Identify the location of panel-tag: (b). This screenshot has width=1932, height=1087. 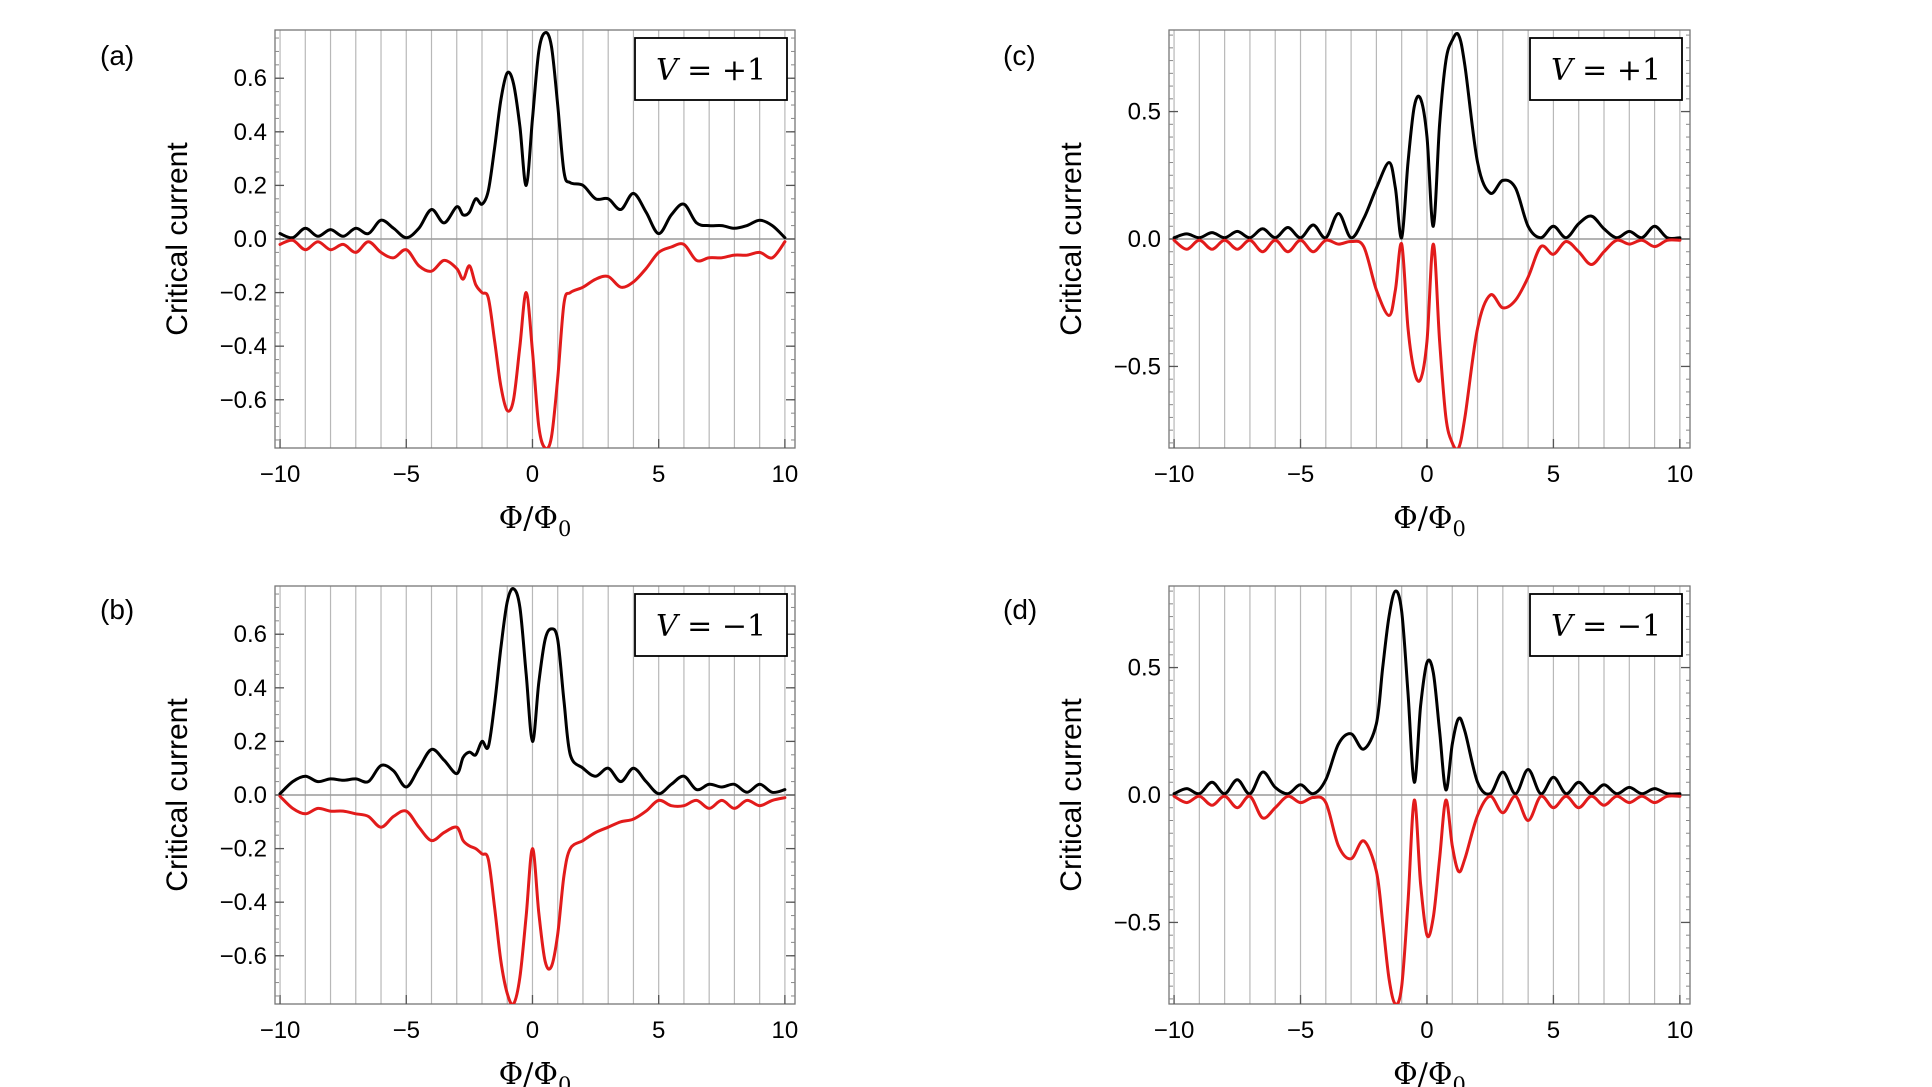
(117, 609).